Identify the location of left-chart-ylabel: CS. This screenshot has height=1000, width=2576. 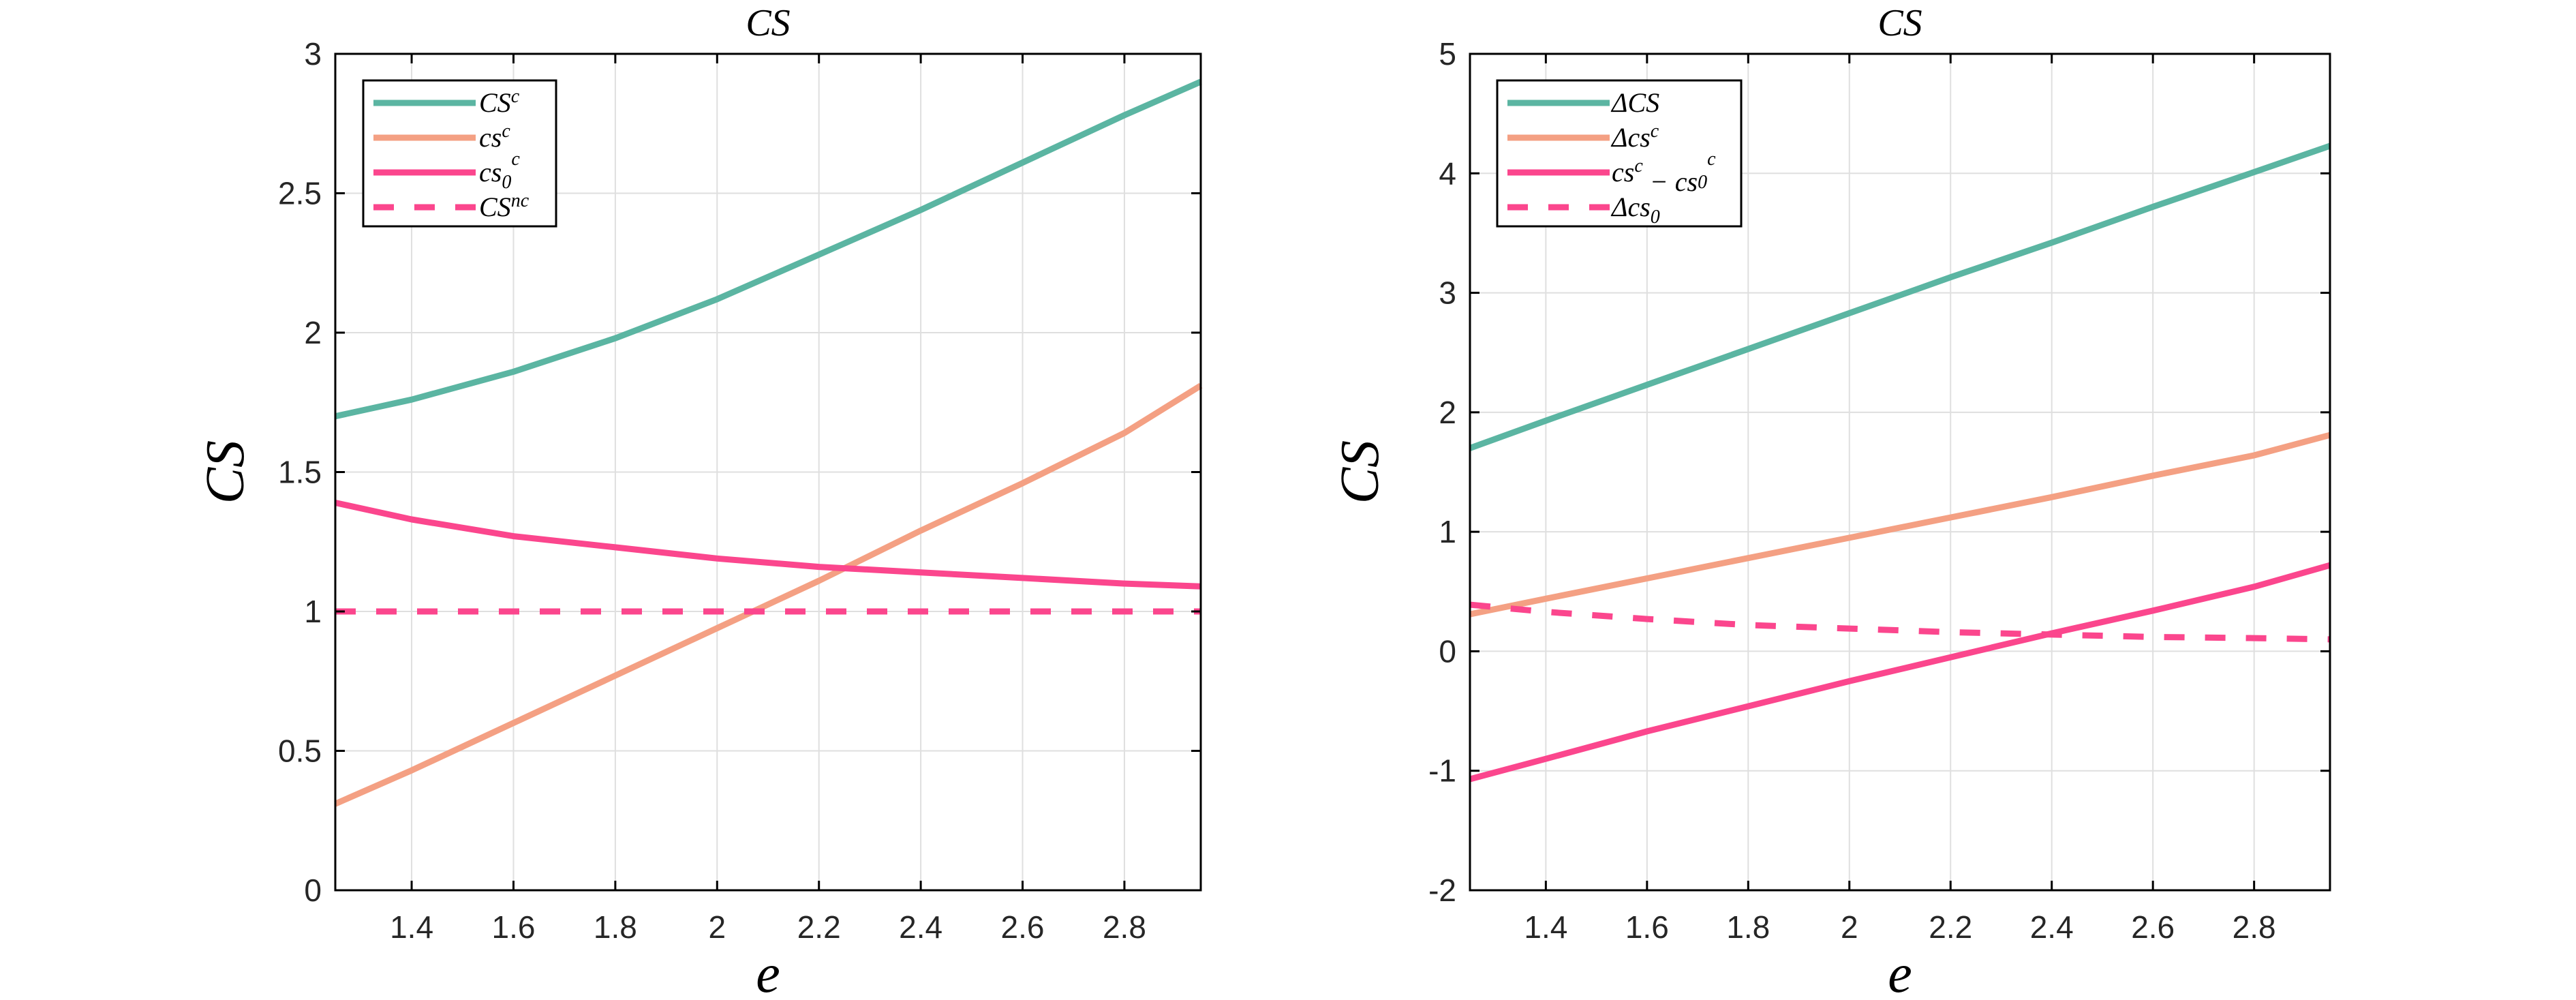
(226, 472).